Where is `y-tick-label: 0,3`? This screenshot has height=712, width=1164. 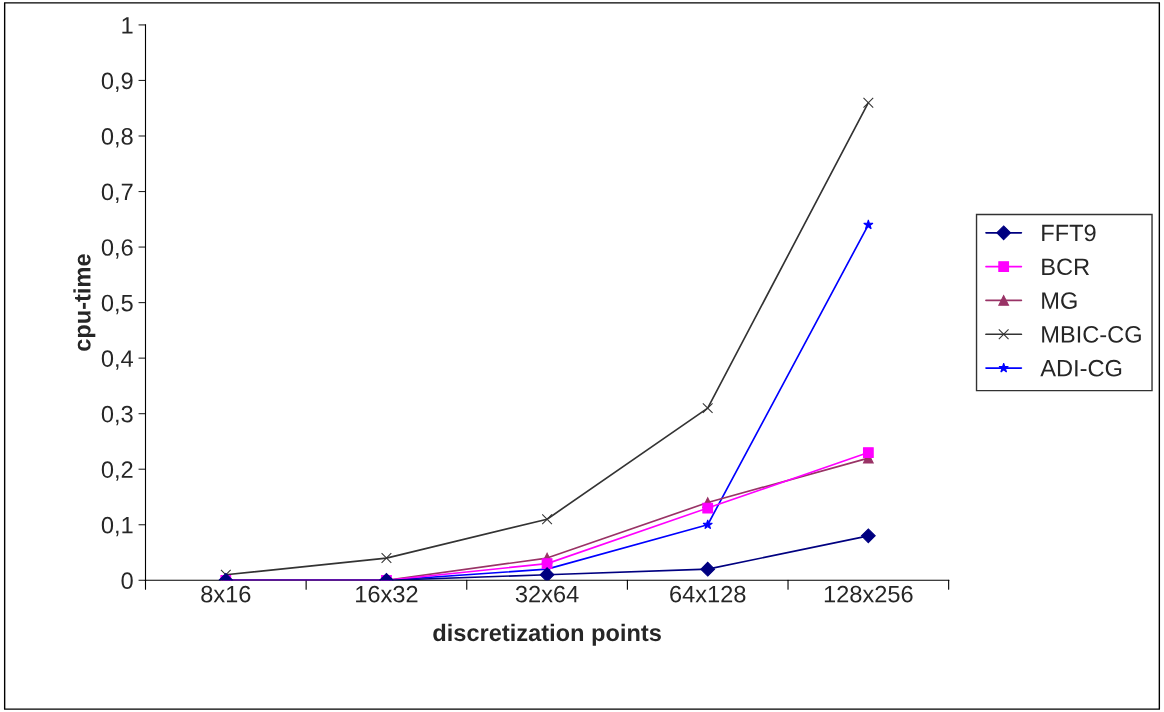 y-tick-label: 0,3 is located at coordinates (117, 415).